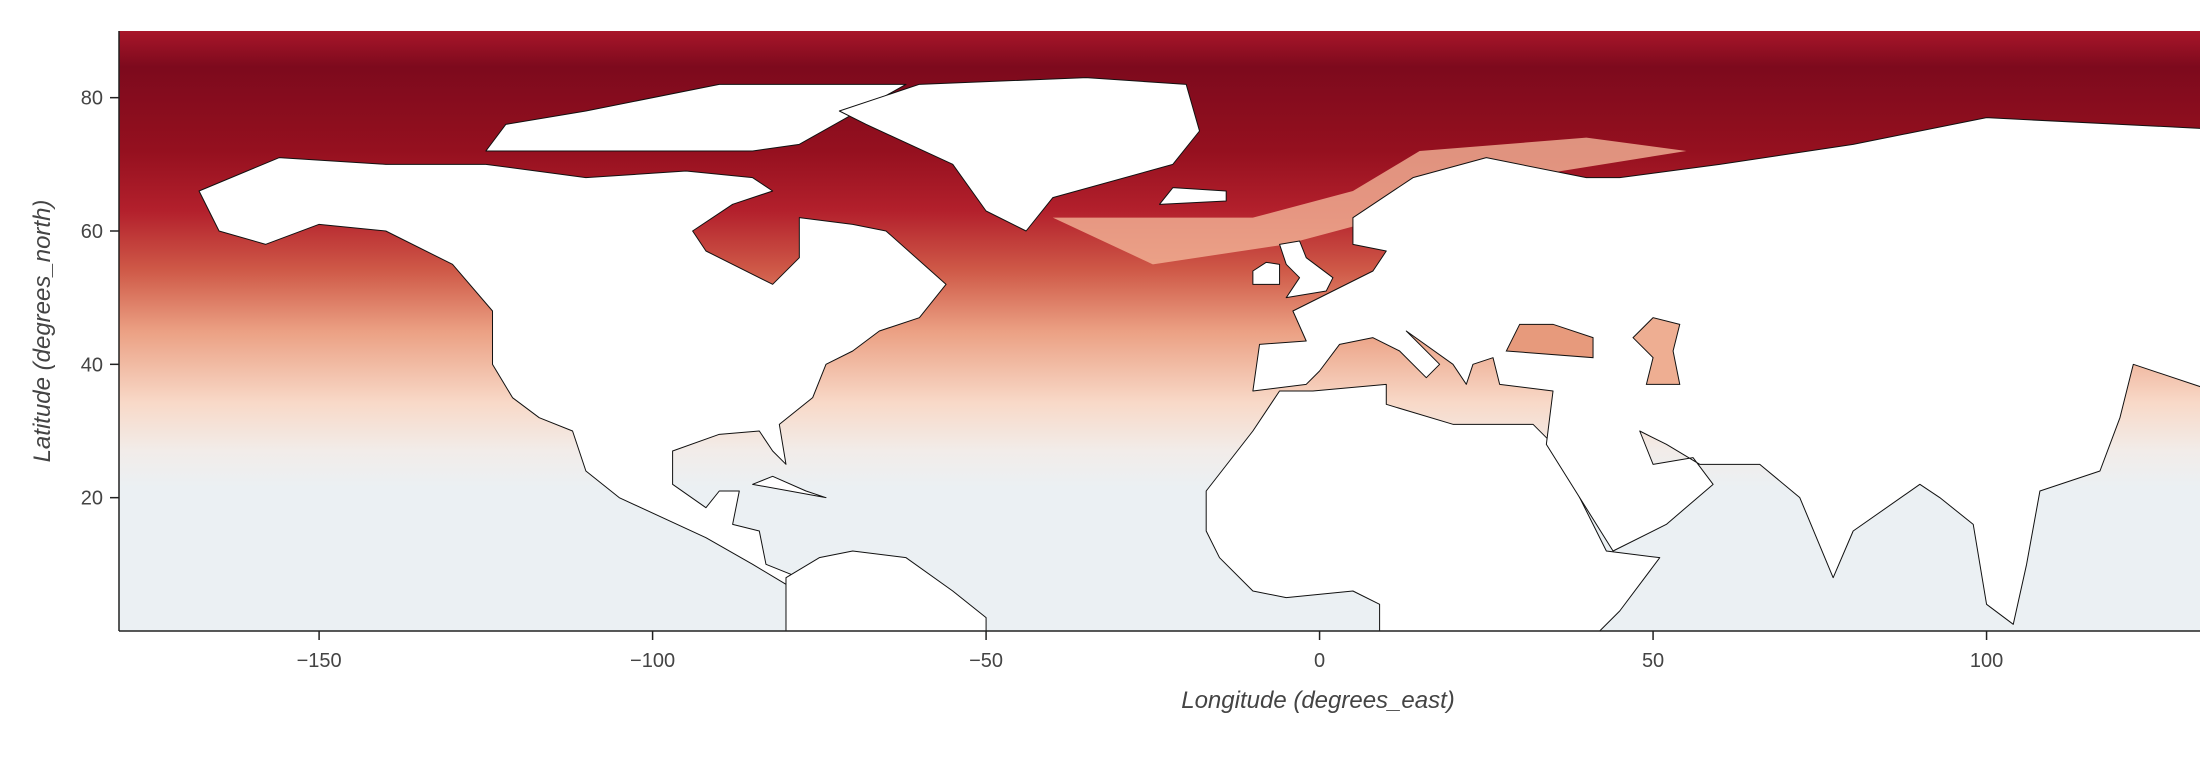 Image resolution: width=2200 pixels, height=770 pixels. What do you see at coordinates (42, 331) in the screenshot?
I see `y-axis-title: Latitude (degrees_north)` at bounding box center [42, 331].